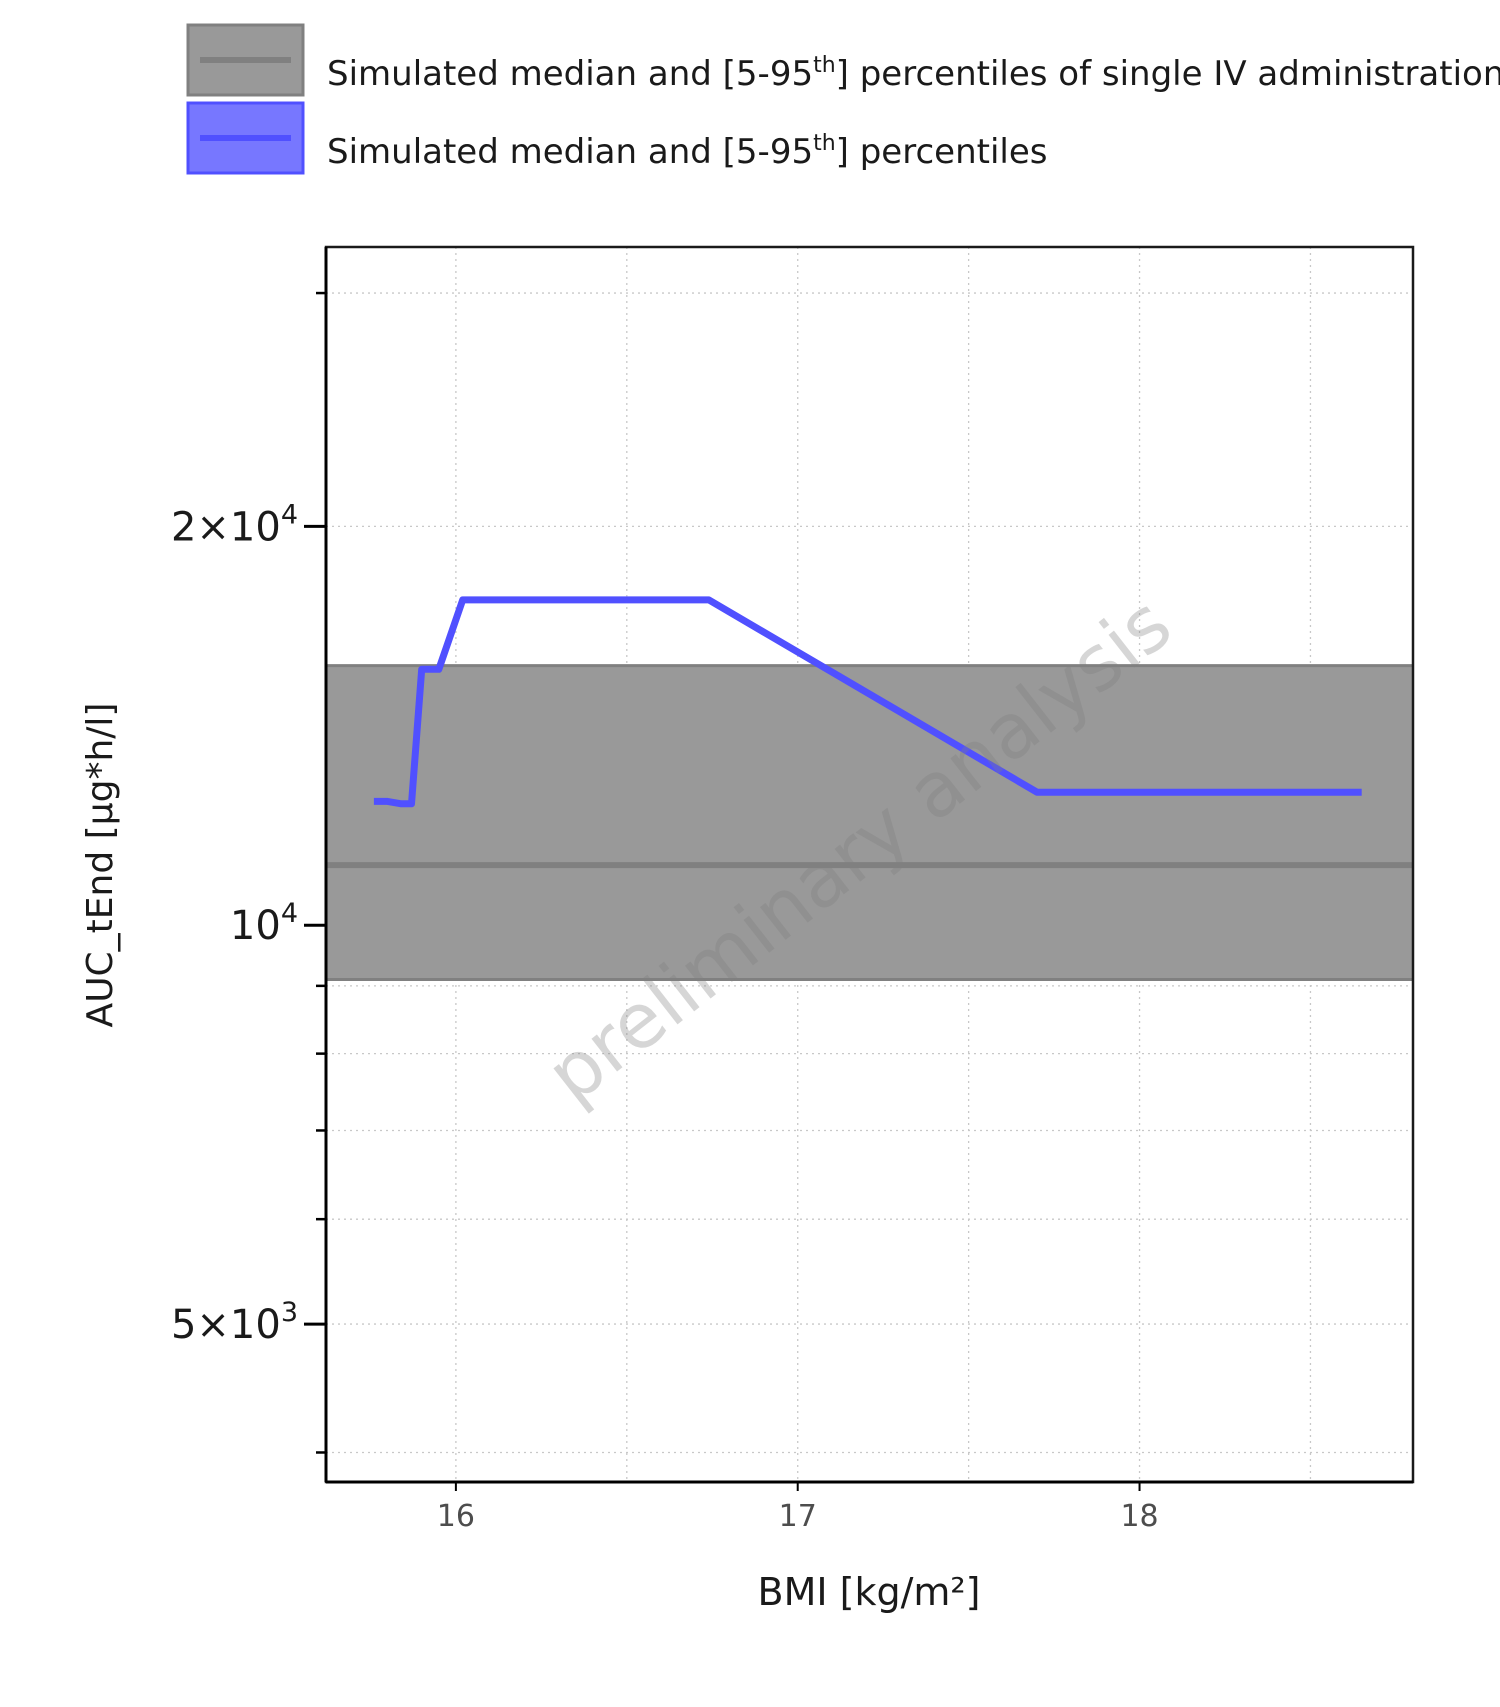 The image size is (1500, 1707). What do you see at coordinates (234, 1322) in the screenshot?
I see `y-tick-label: 5×10³` at bounding box center [234, 1322].